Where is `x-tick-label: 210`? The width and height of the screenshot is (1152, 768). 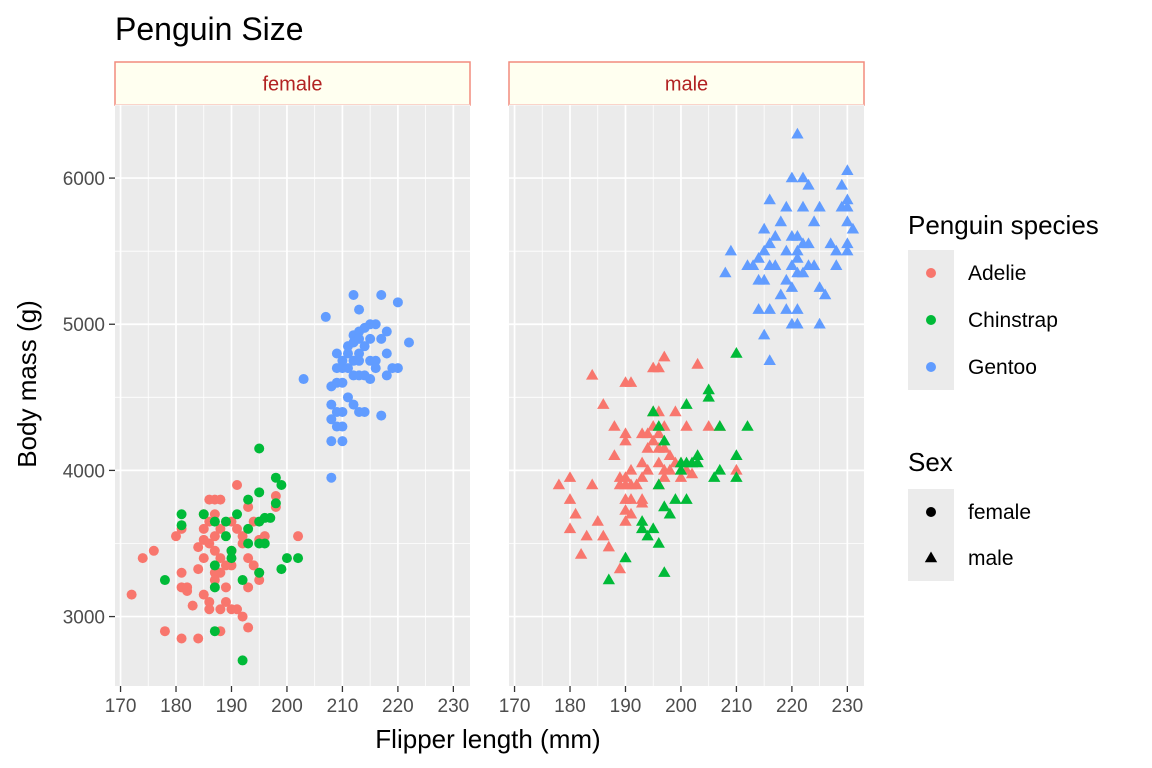 x-tick-label: 210 is located at coordinates (343, 706).